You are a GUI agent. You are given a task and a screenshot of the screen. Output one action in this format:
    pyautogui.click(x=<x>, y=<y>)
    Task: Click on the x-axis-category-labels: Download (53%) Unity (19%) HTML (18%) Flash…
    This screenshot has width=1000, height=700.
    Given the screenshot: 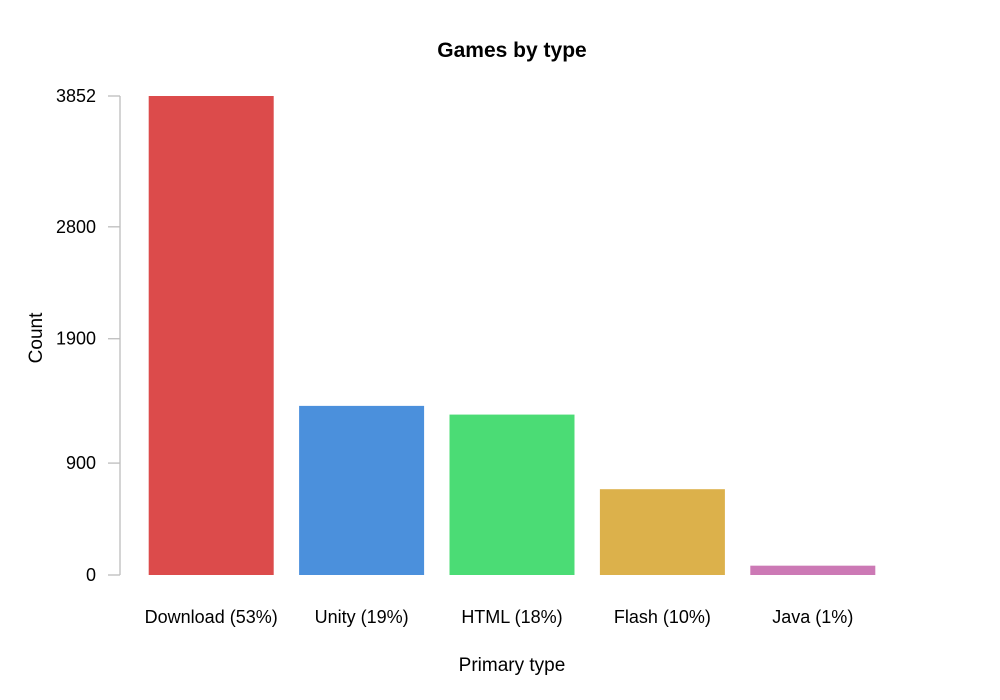 What is the action you would take?
    pyautogui.click(x=499, y=617)
    